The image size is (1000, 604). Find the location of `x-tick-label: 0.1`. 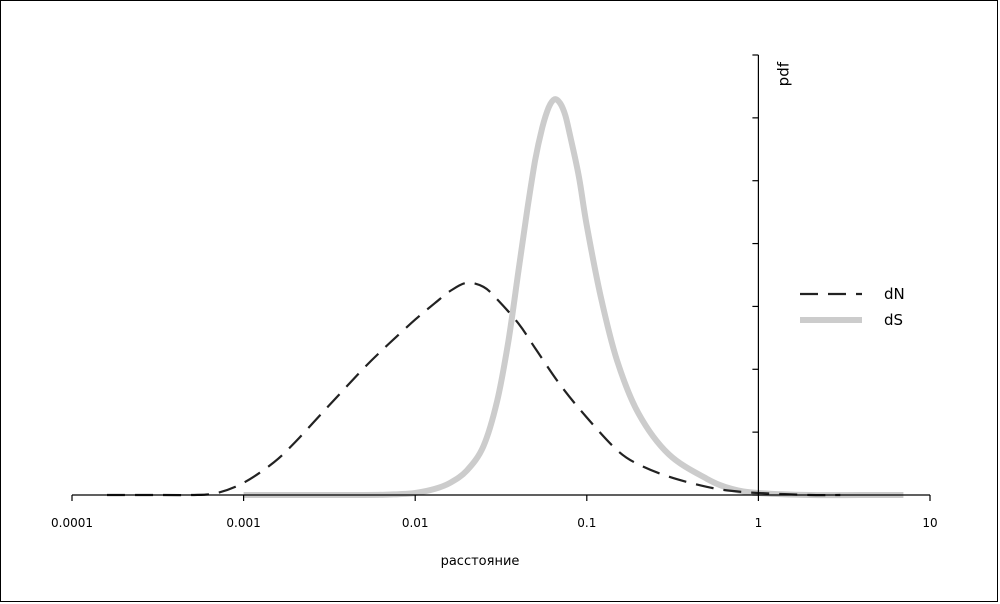

x-tick-label: 0.1 is located at coordinates (586, 523).